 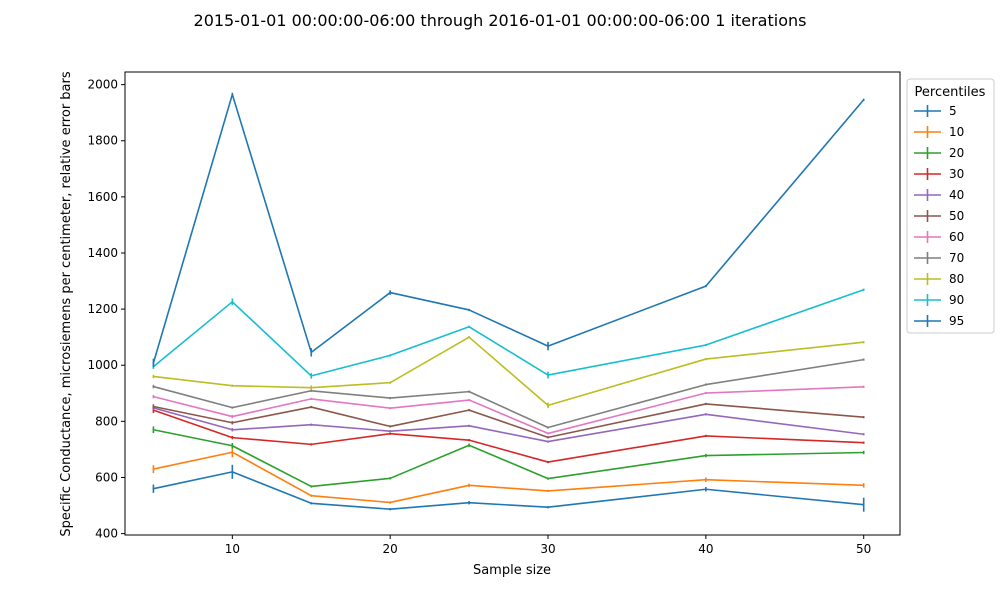 What do you see at coordinates (939, 132) in the screenshot?
I see `legend-item: 10` at bounding box center [939, 132].